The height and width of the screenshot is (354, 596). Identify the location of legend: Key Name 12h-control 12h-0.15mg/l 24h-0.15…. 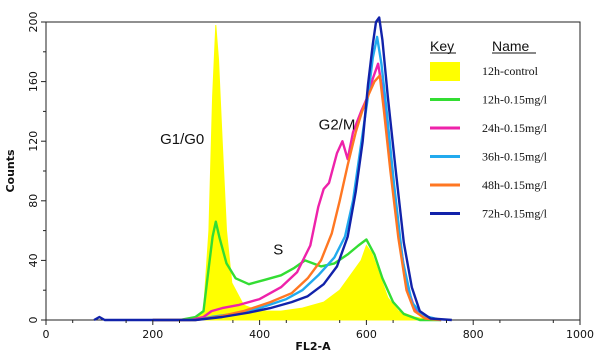
(489, 129).